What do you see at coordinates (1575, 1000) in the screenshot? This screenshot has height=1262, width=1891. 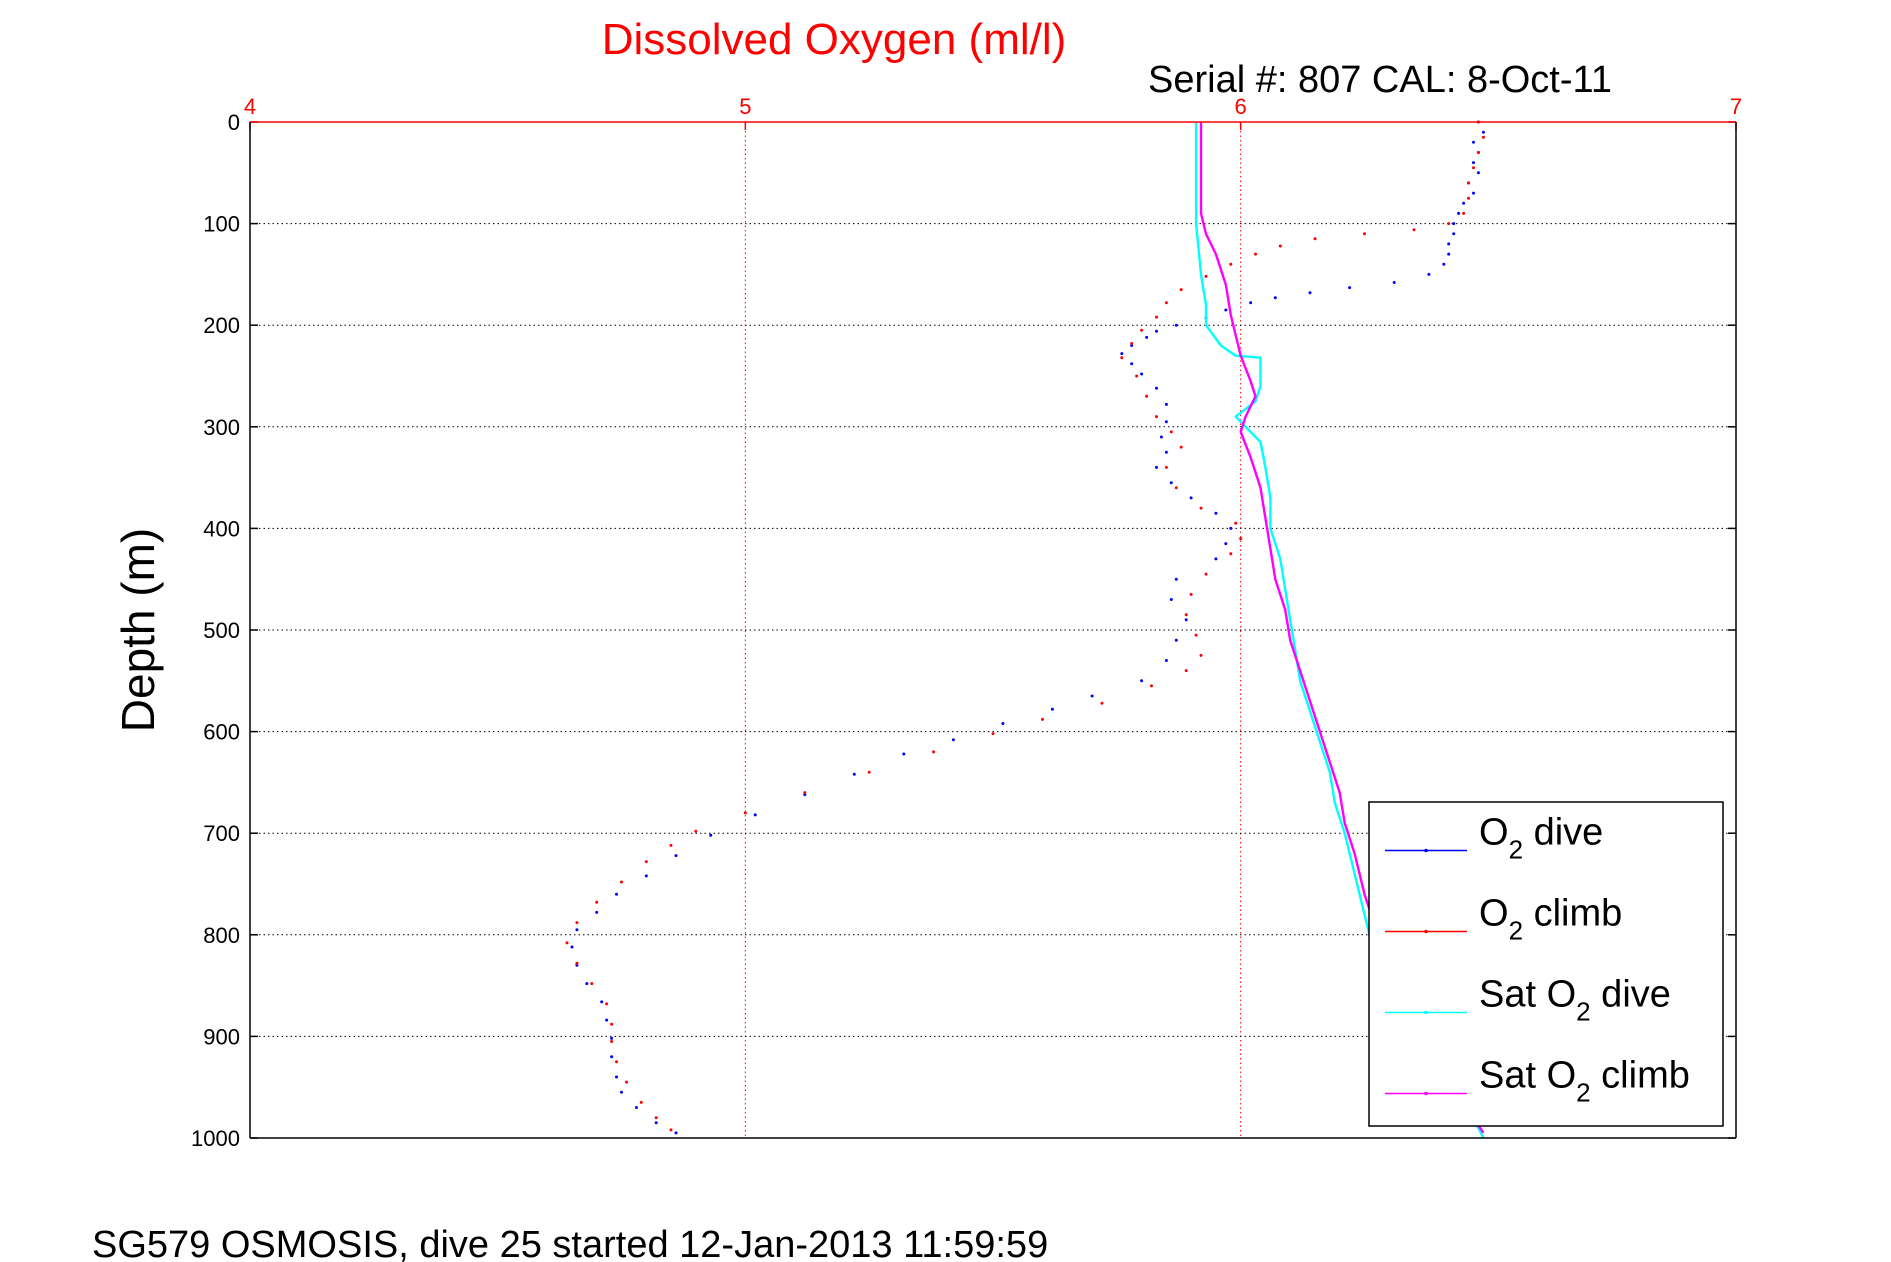 I see `legend-entry: Sat O2 dive` at bounding box center [1575, 1000].